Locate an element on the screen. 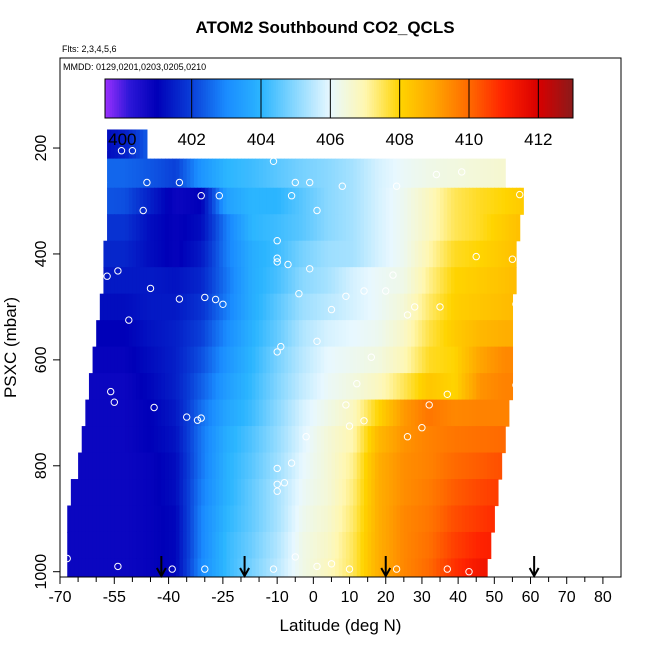 This screenshot has width=650, height=650. heatmap-band is located at coordinates (297, 413).